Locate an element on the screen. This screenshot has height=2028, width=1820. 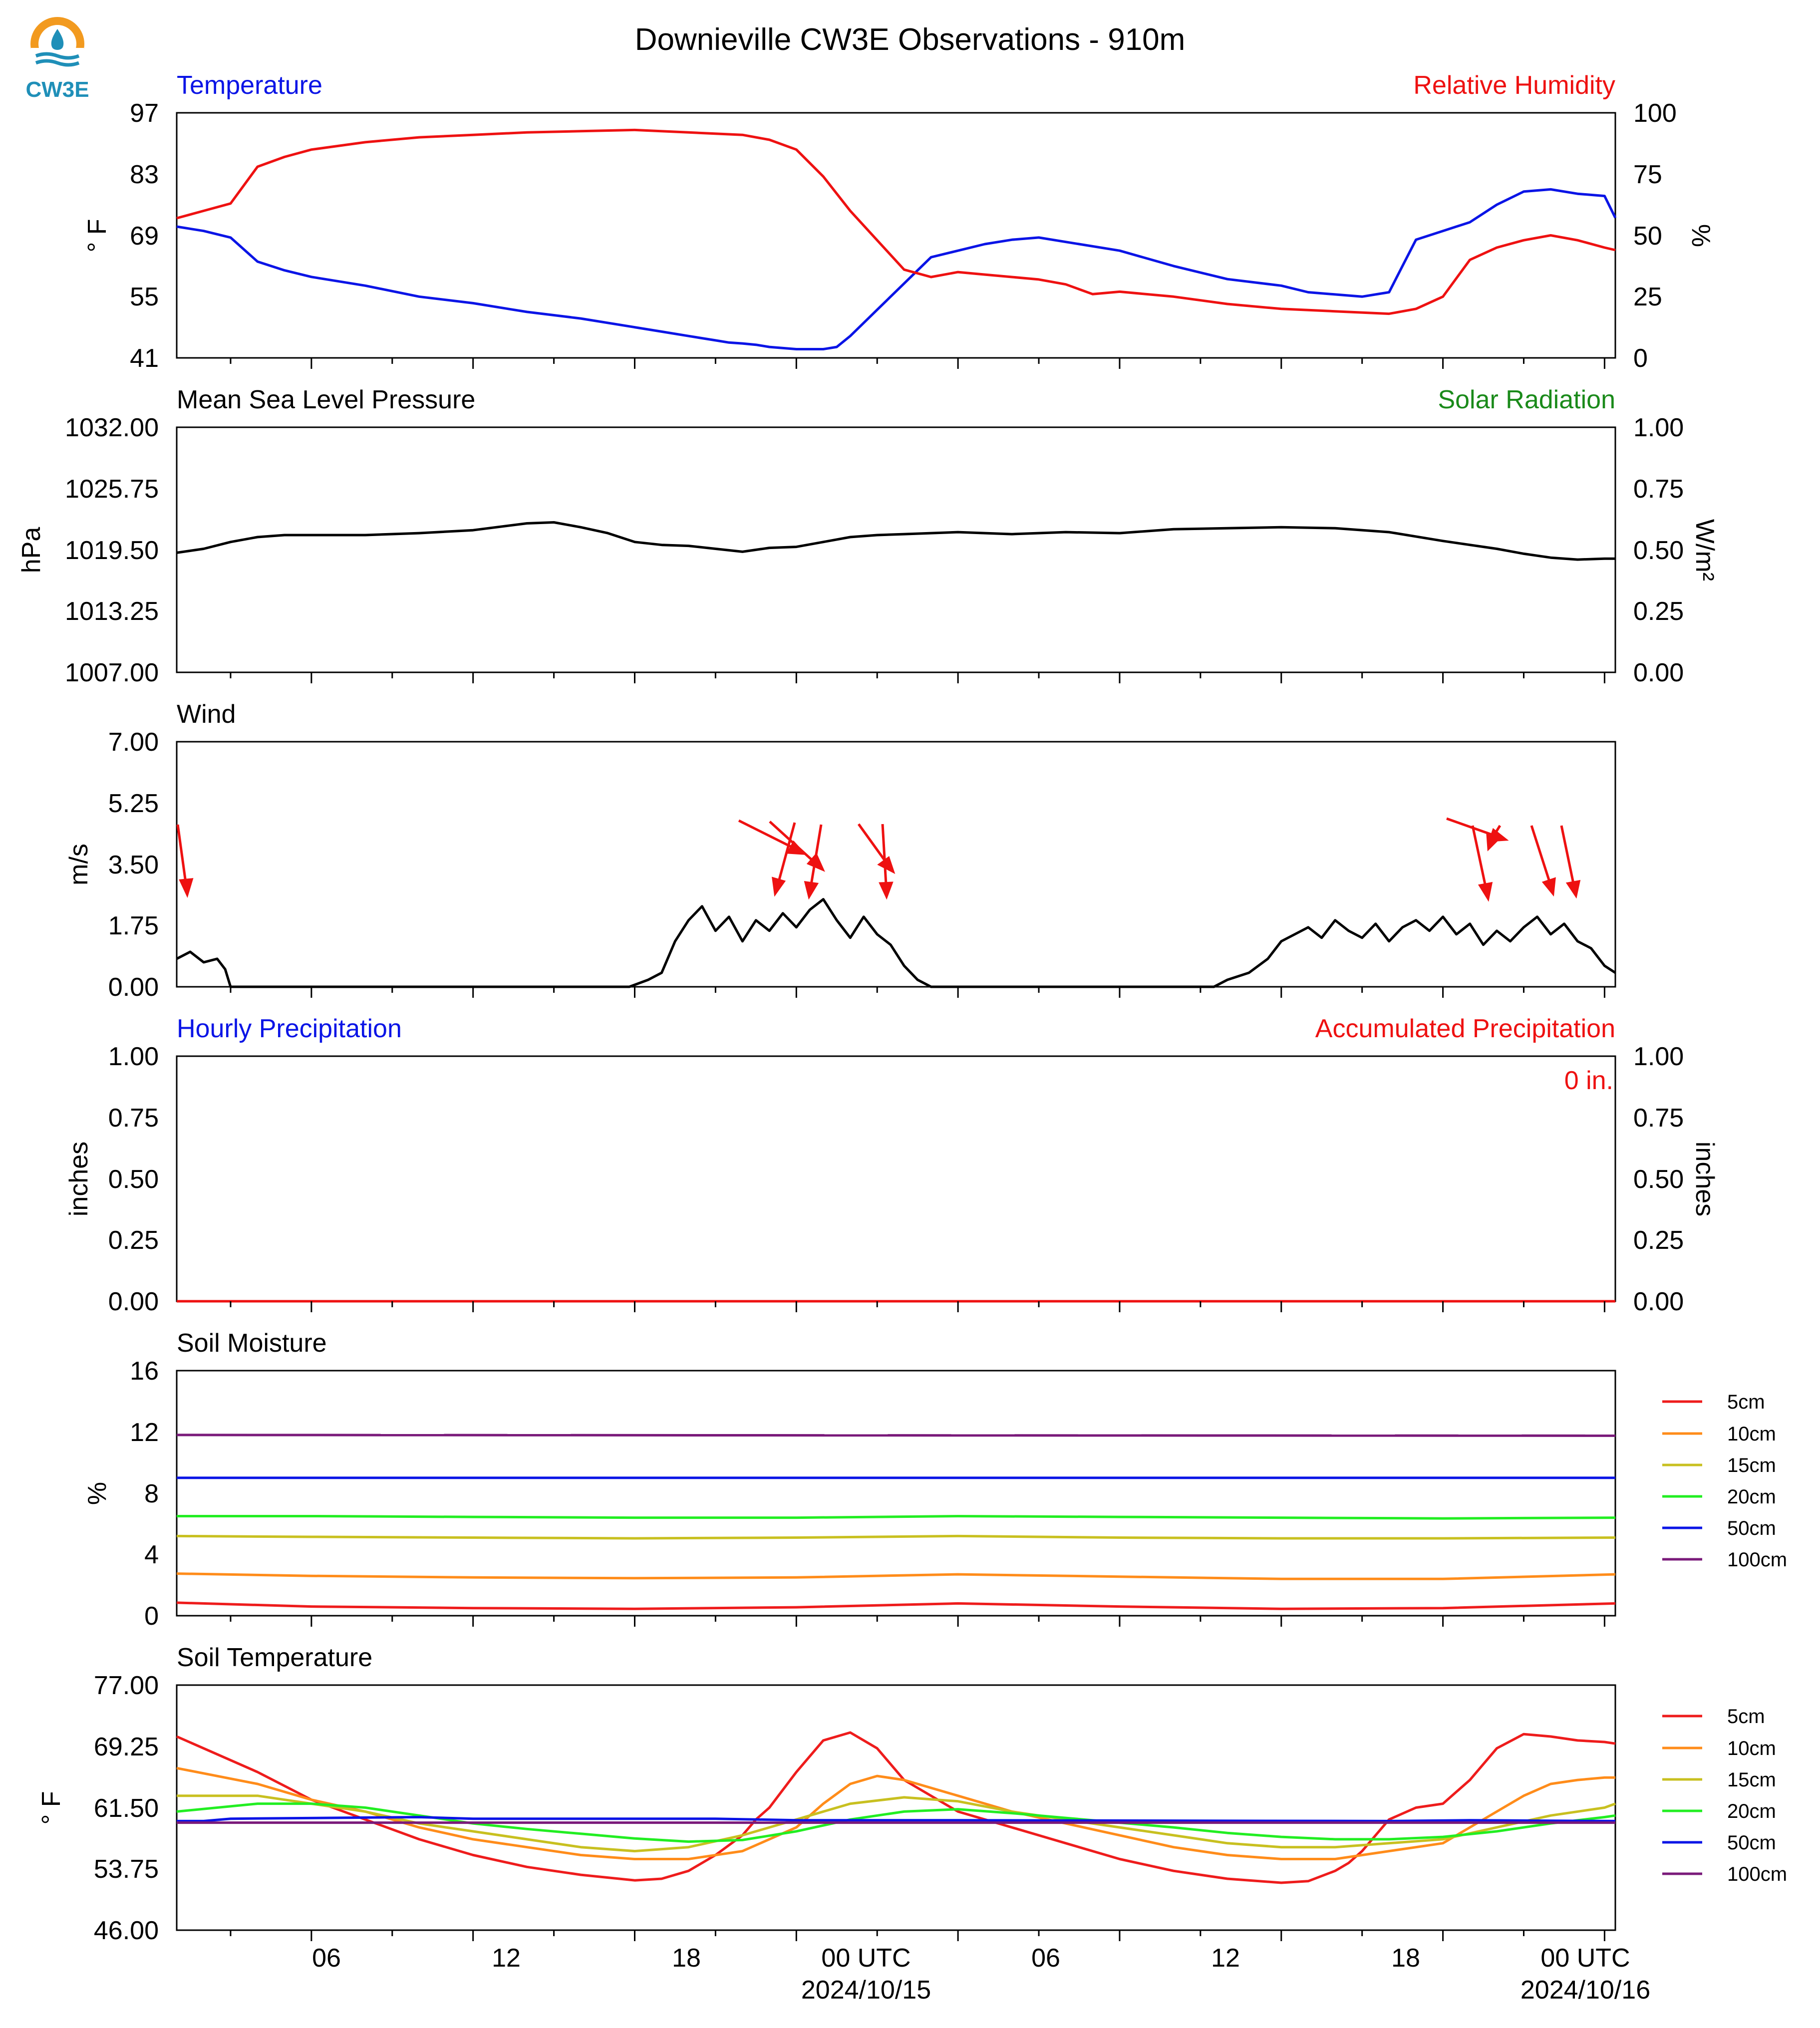
legend-label: 10cm is located at coordinates (1751, 1748).